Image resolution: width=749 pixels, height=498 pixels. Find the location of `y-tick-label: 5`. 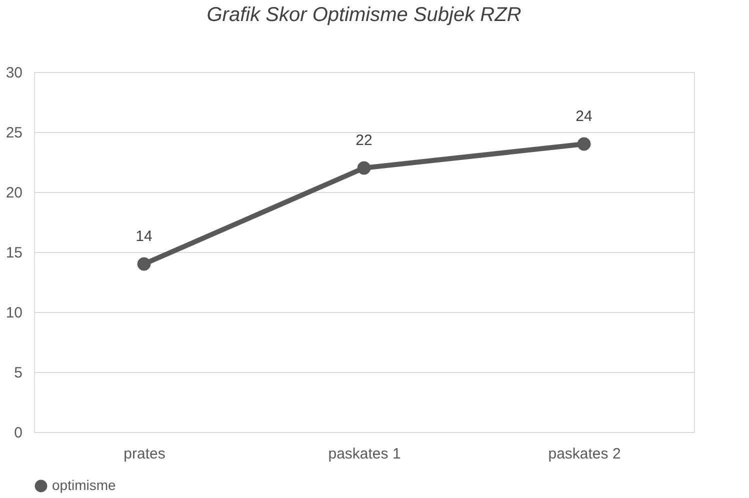

y-tick-label: 5 is located at coordinates (18, 373).